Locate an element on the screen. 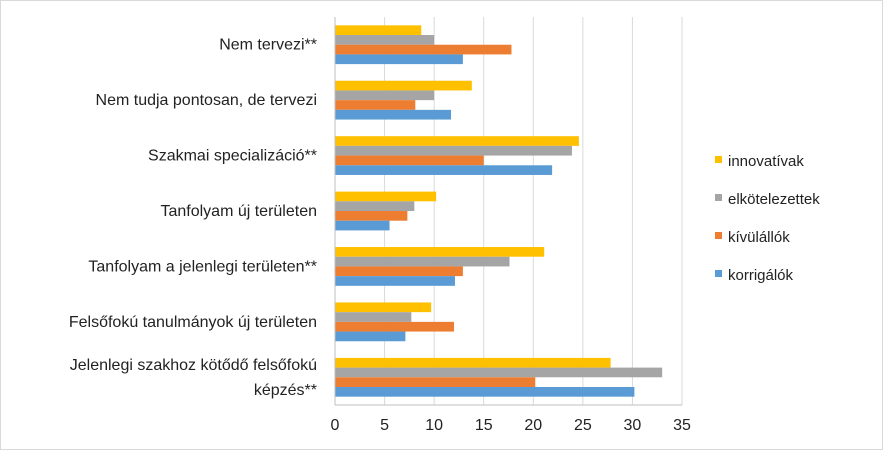 The height and width of the screenshot is (451, 883). bar-kívülállók-6 is located at coordinates (435, 382).